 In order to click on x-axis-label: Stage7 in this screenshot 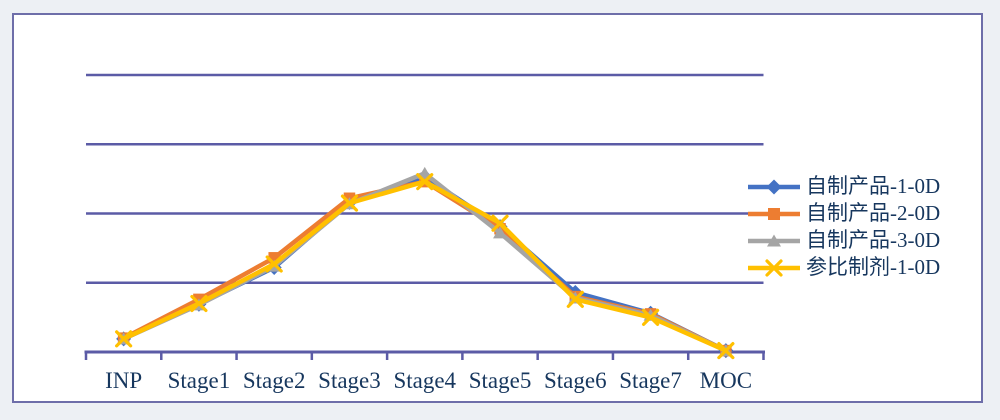, I will do `click(650, 380)`.